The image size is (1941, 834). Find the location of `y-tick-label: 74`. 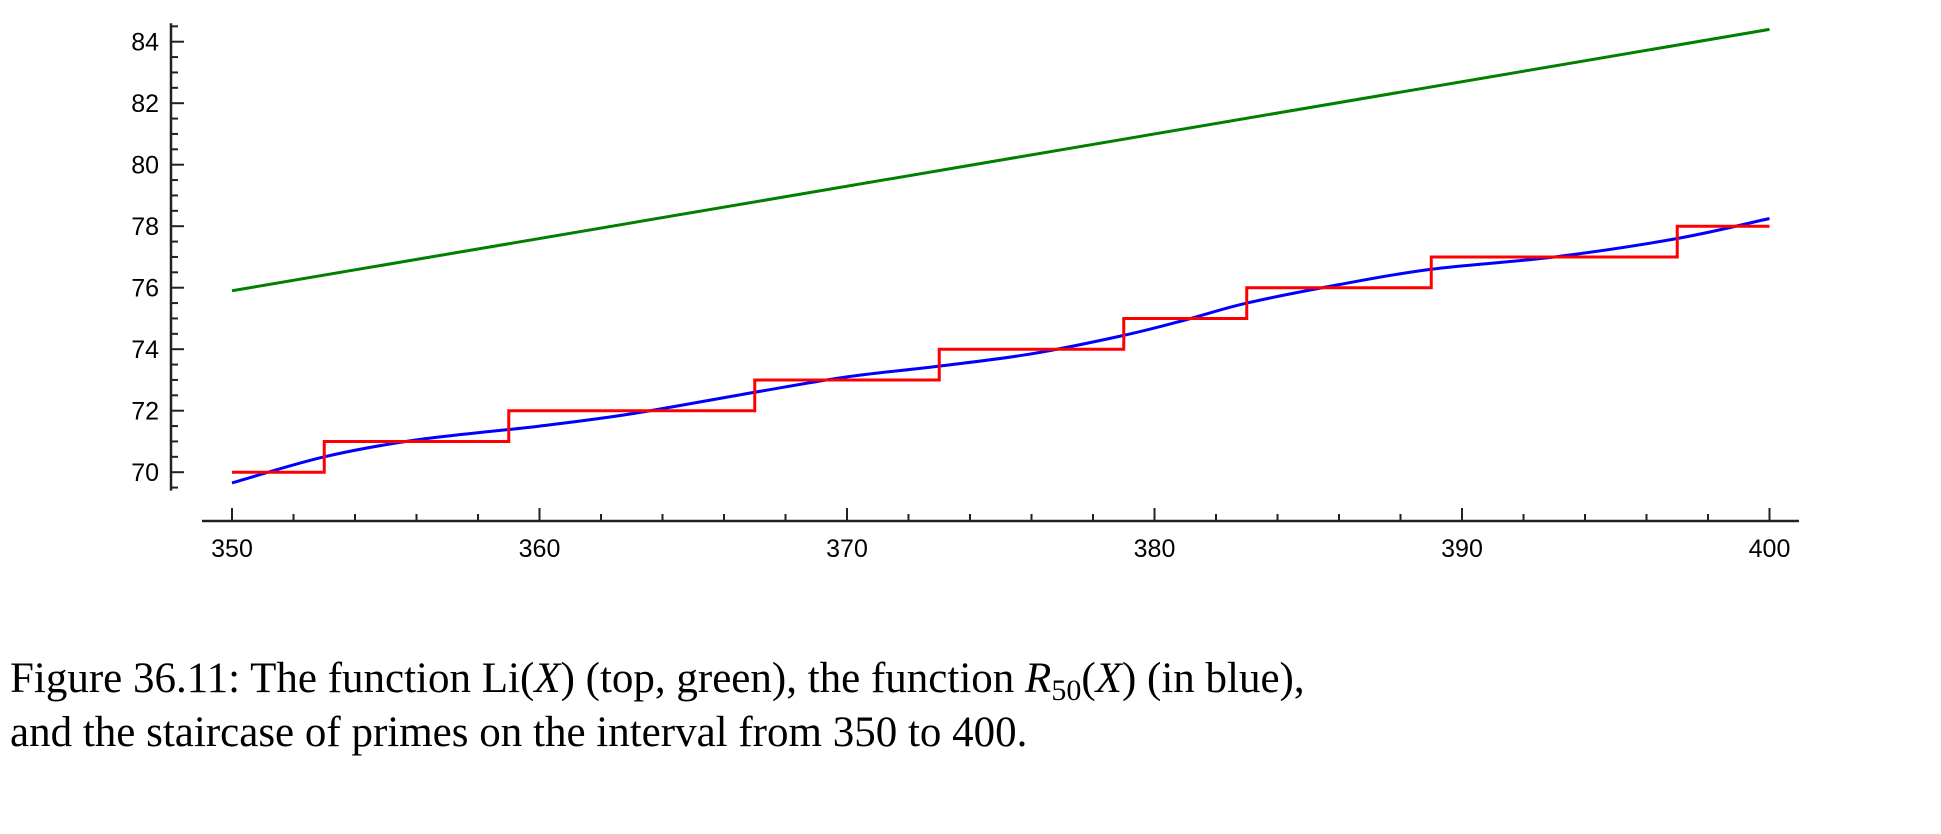

y-tick-label: 74 is located at coordinates (145, 350).